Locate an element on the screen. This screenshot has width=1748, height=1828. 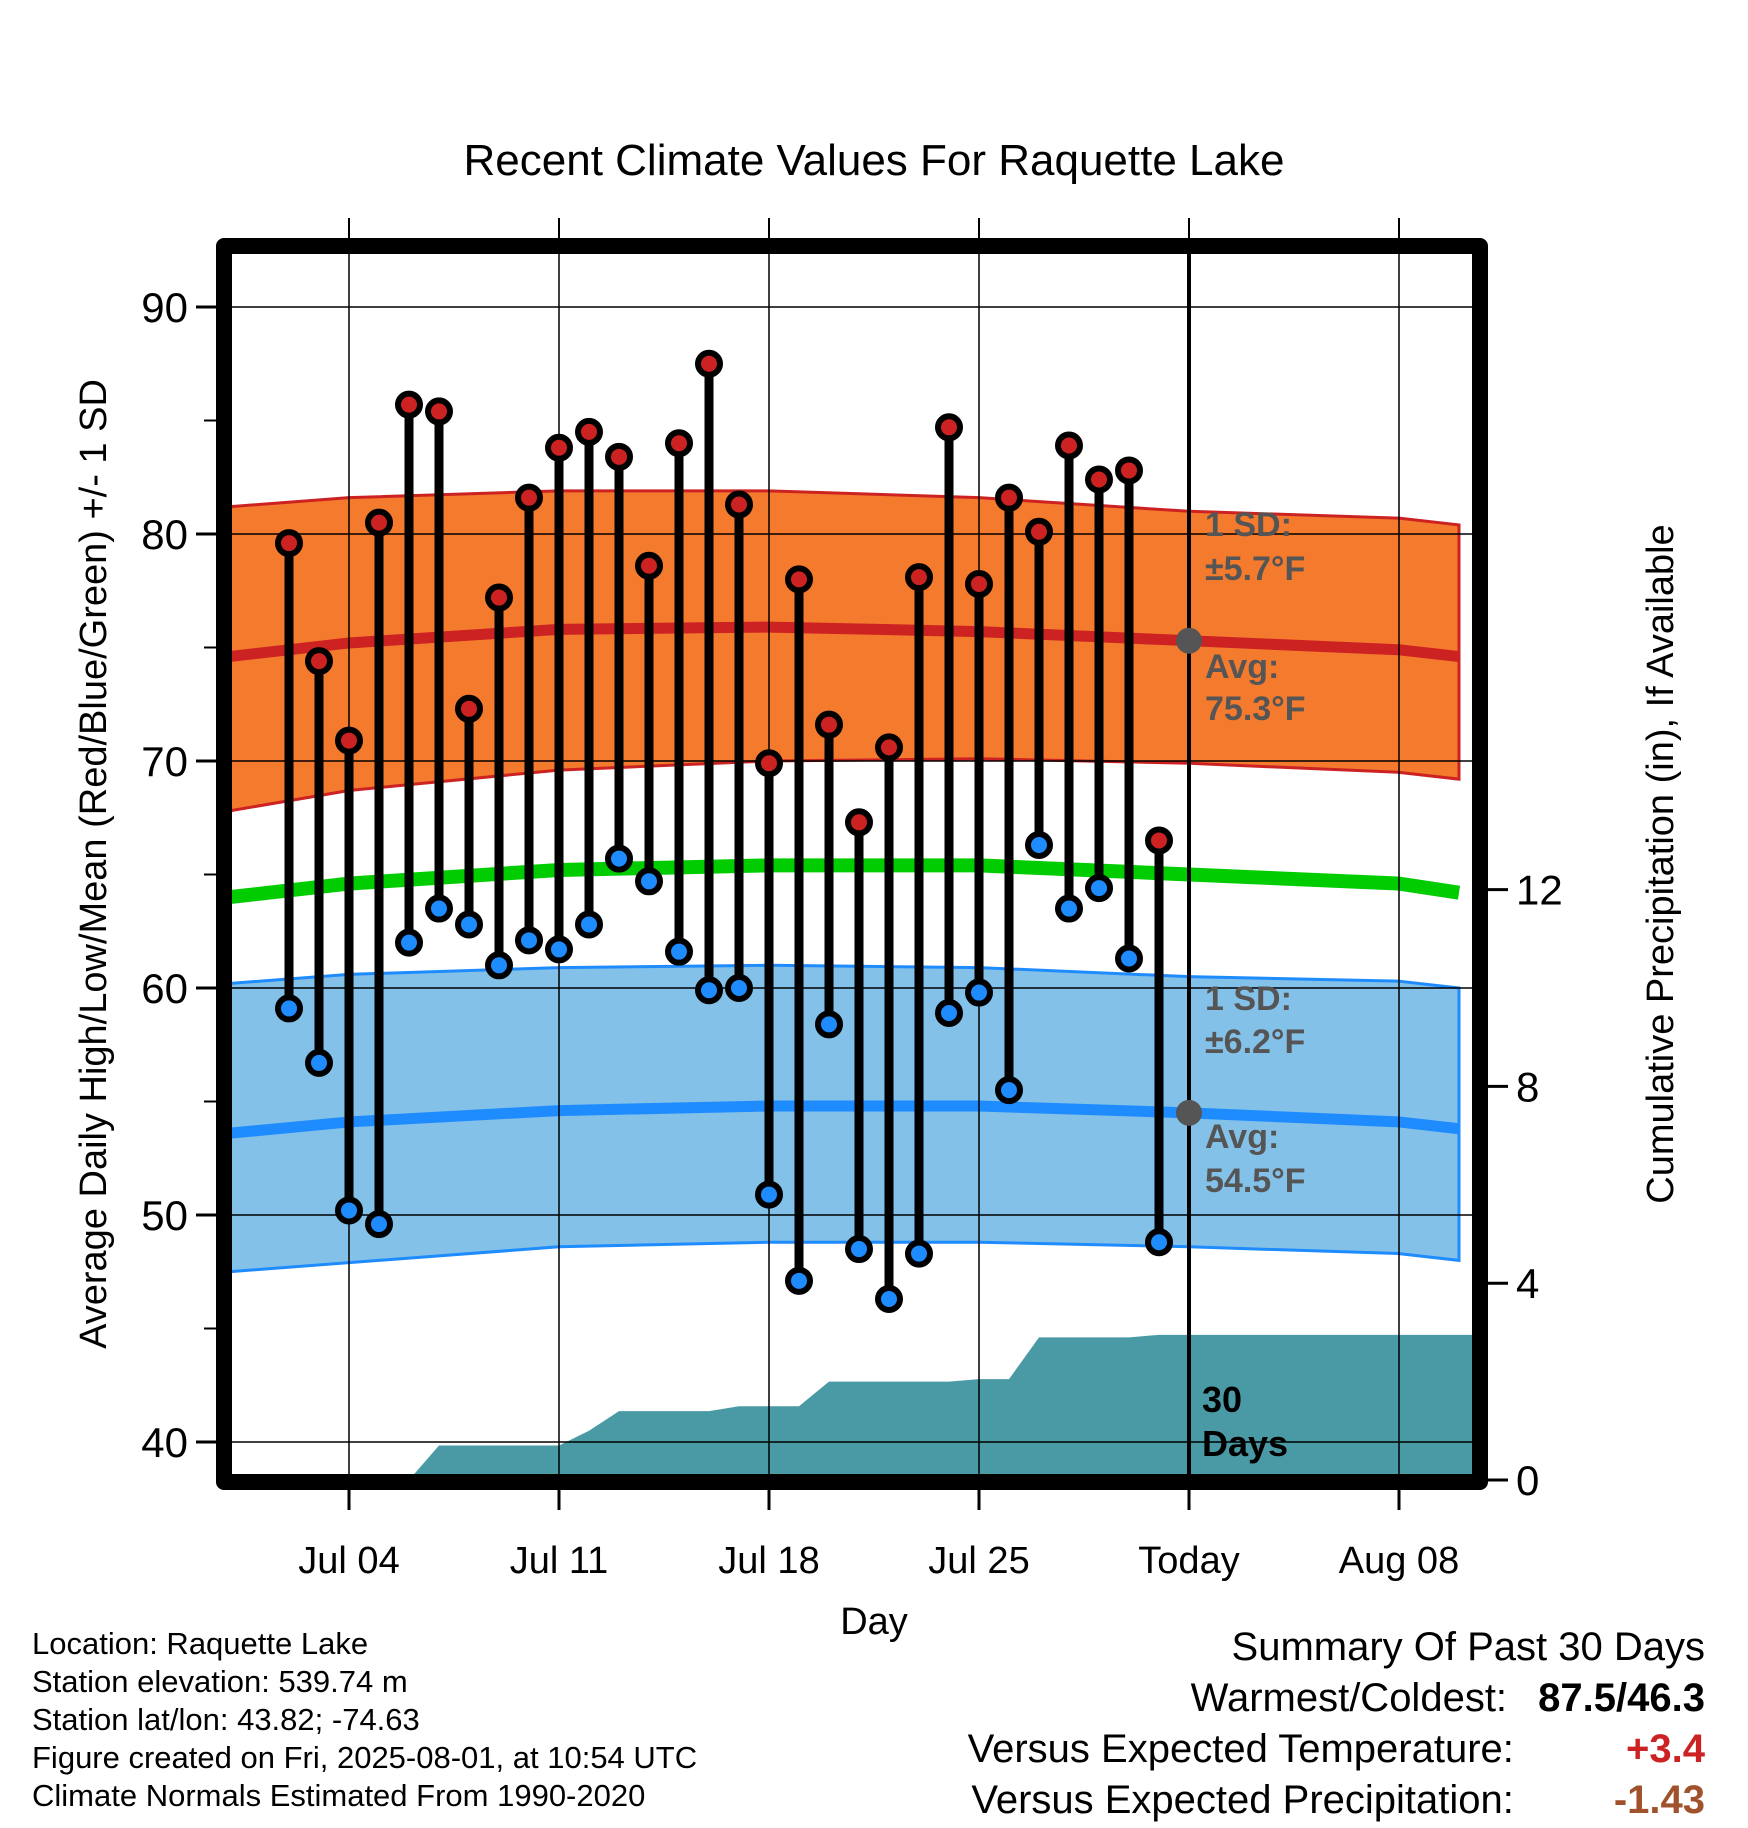
today-low-avg-marker is located at coordinates (1189, 1112).